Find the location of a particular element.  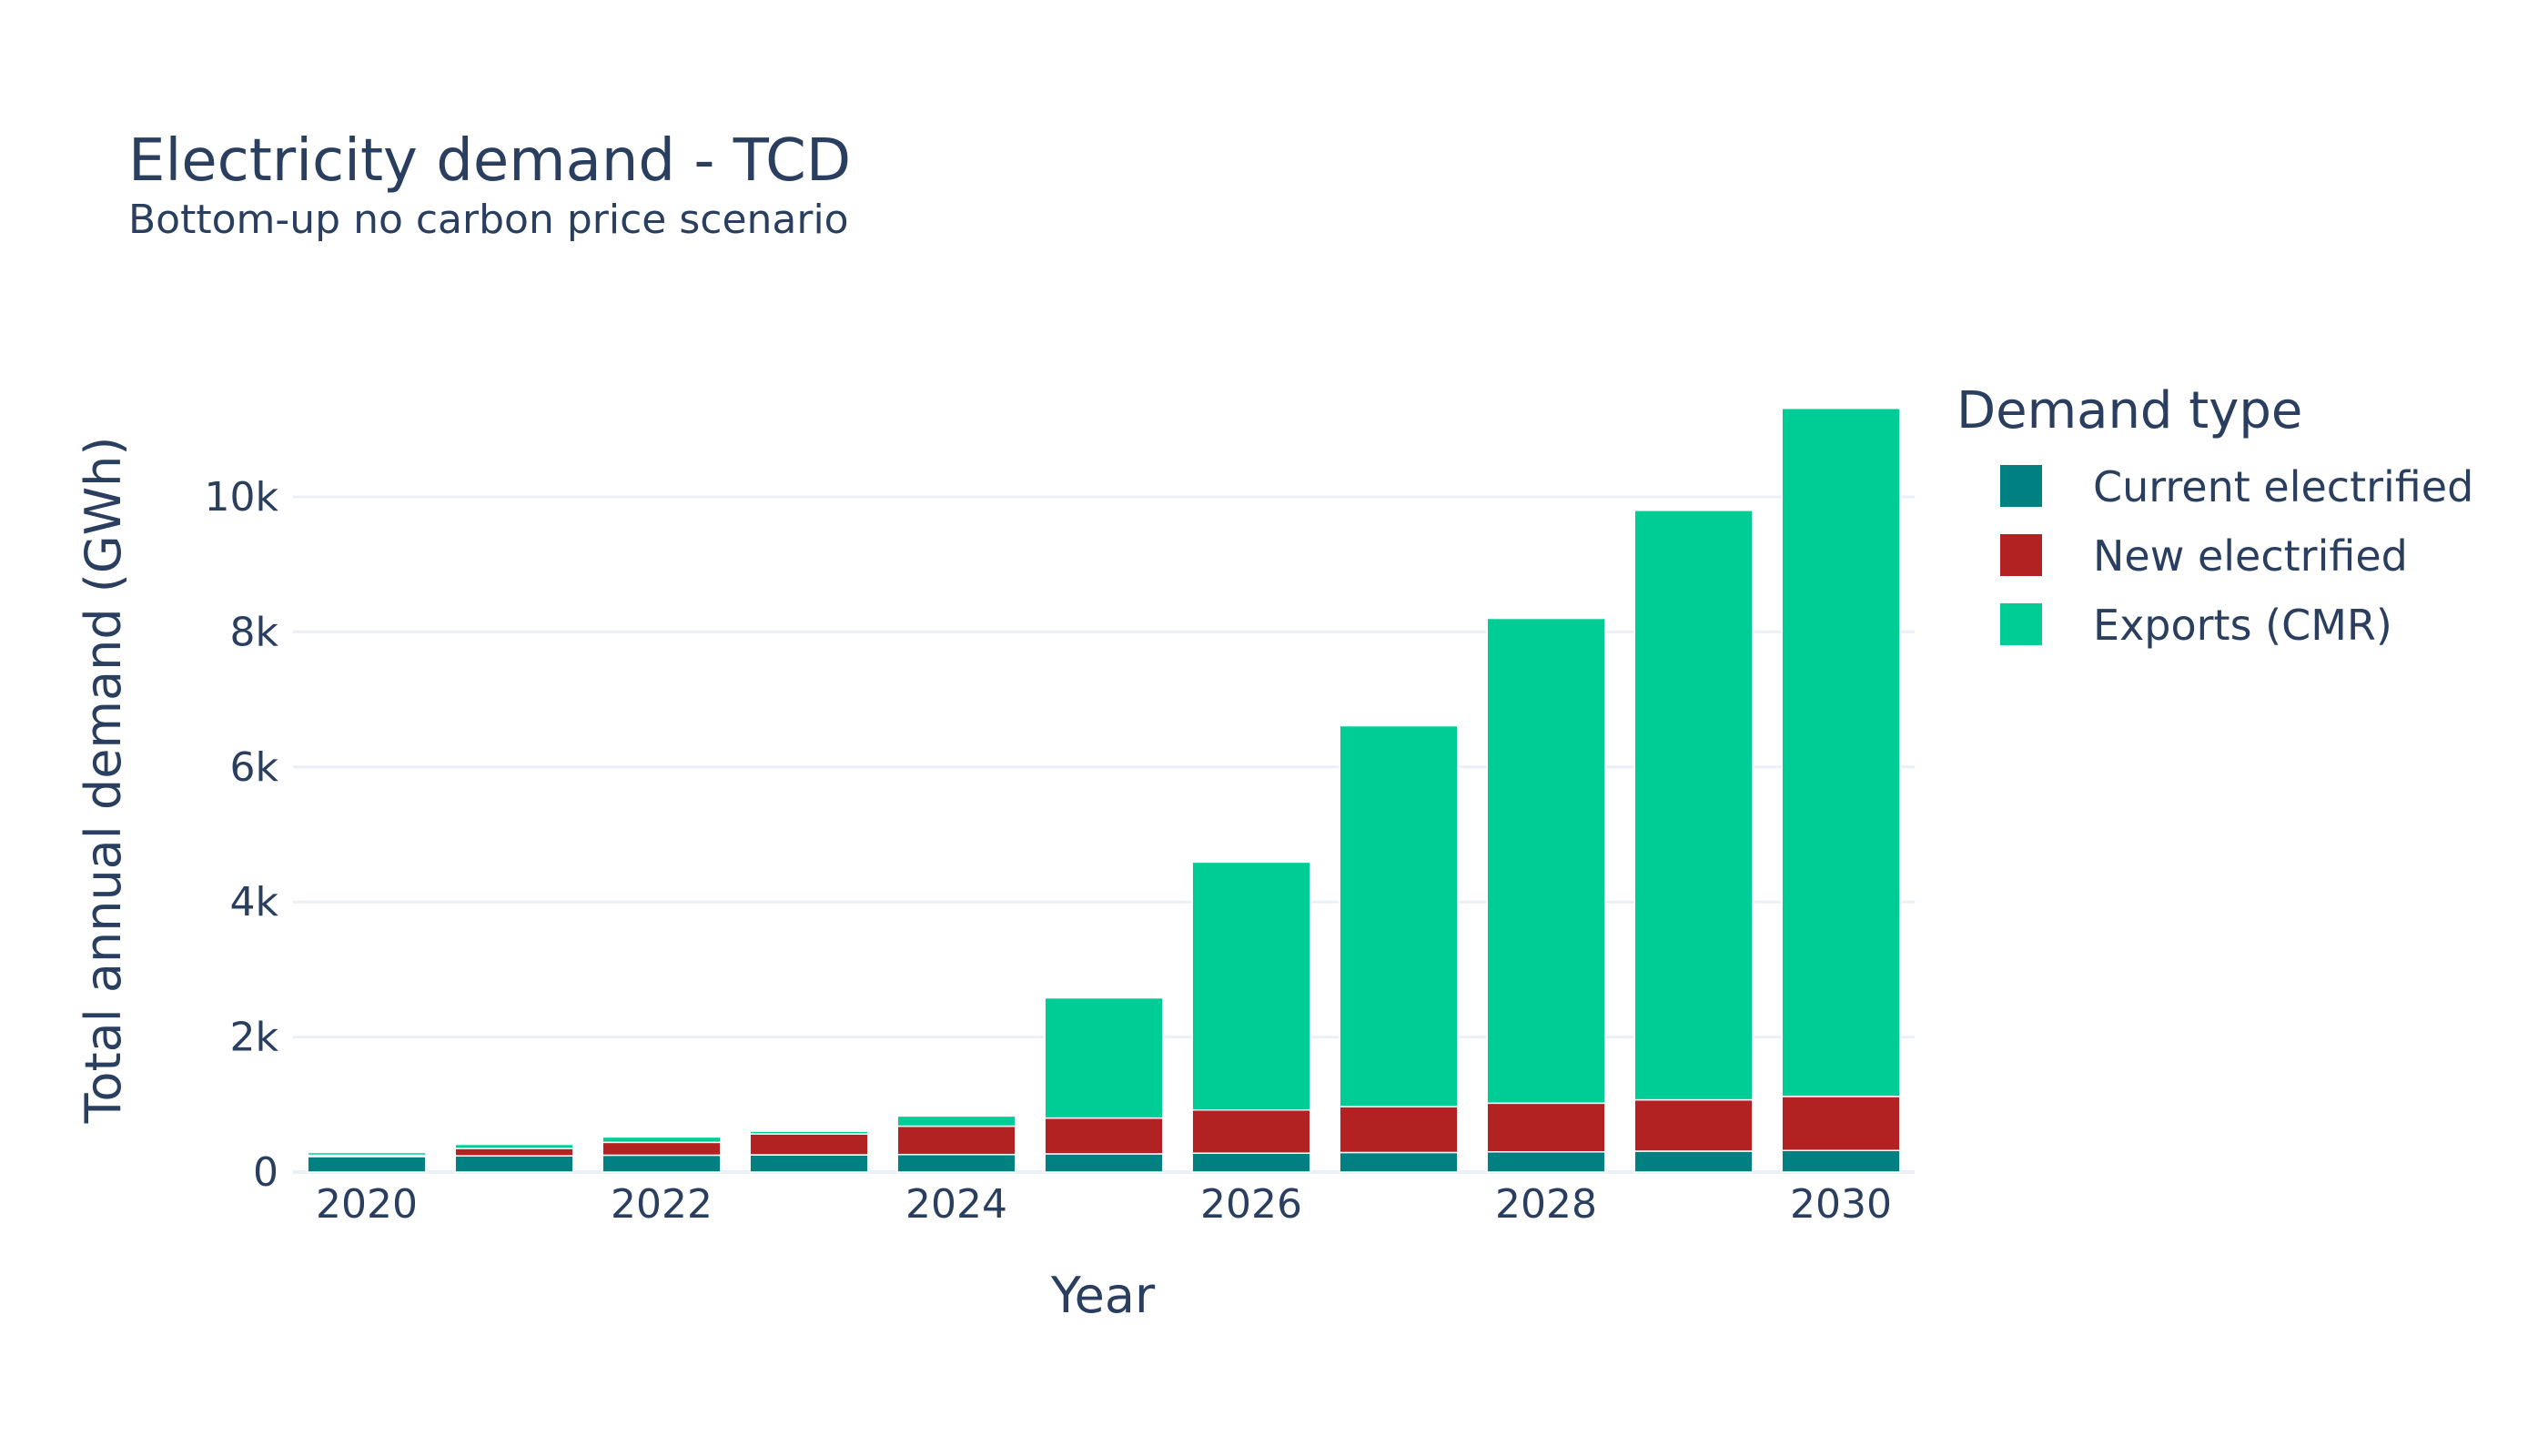

chart-subtitle: Bottom-up no carbon price scenario is located at coordinates (488, 220).